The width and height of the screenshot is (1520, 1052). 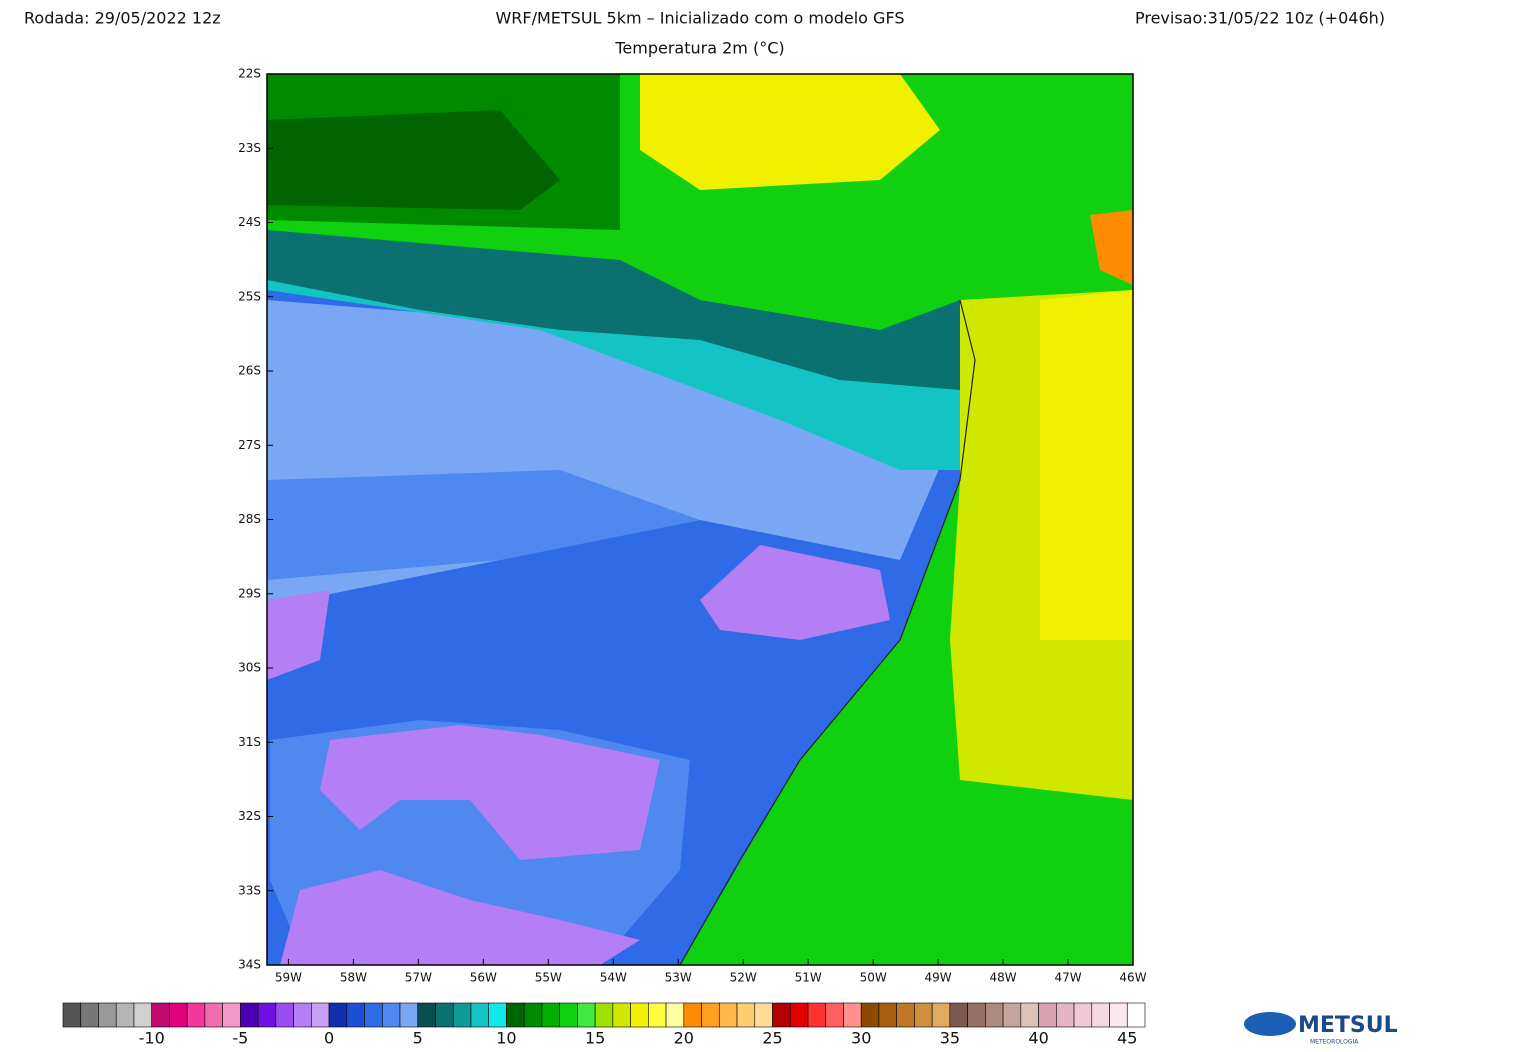 What do you see at coordinates (249, 816) in the screenshot?
I see `y-tick-label: 32S` at bounding box center [249, 816].